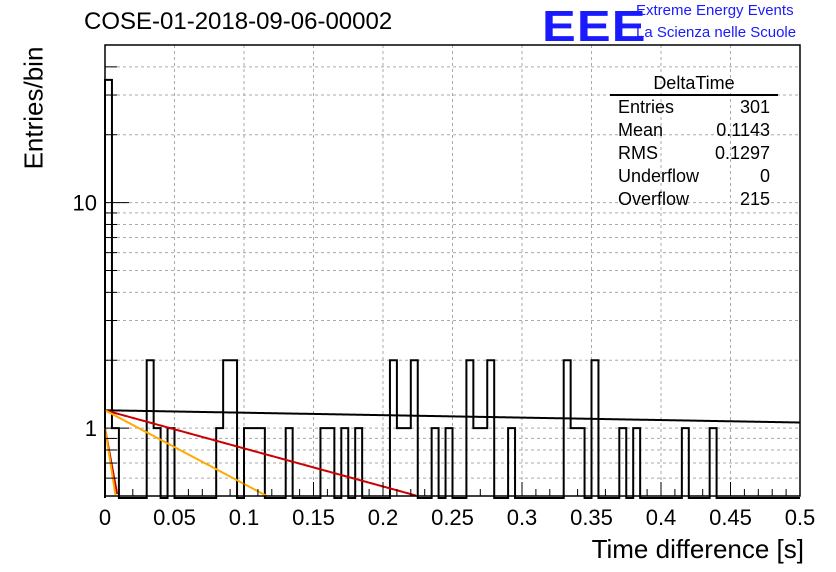  Describe the element at coordinates (85, 203) in the screenshot. I see `y-tick-label: 10` at that location.